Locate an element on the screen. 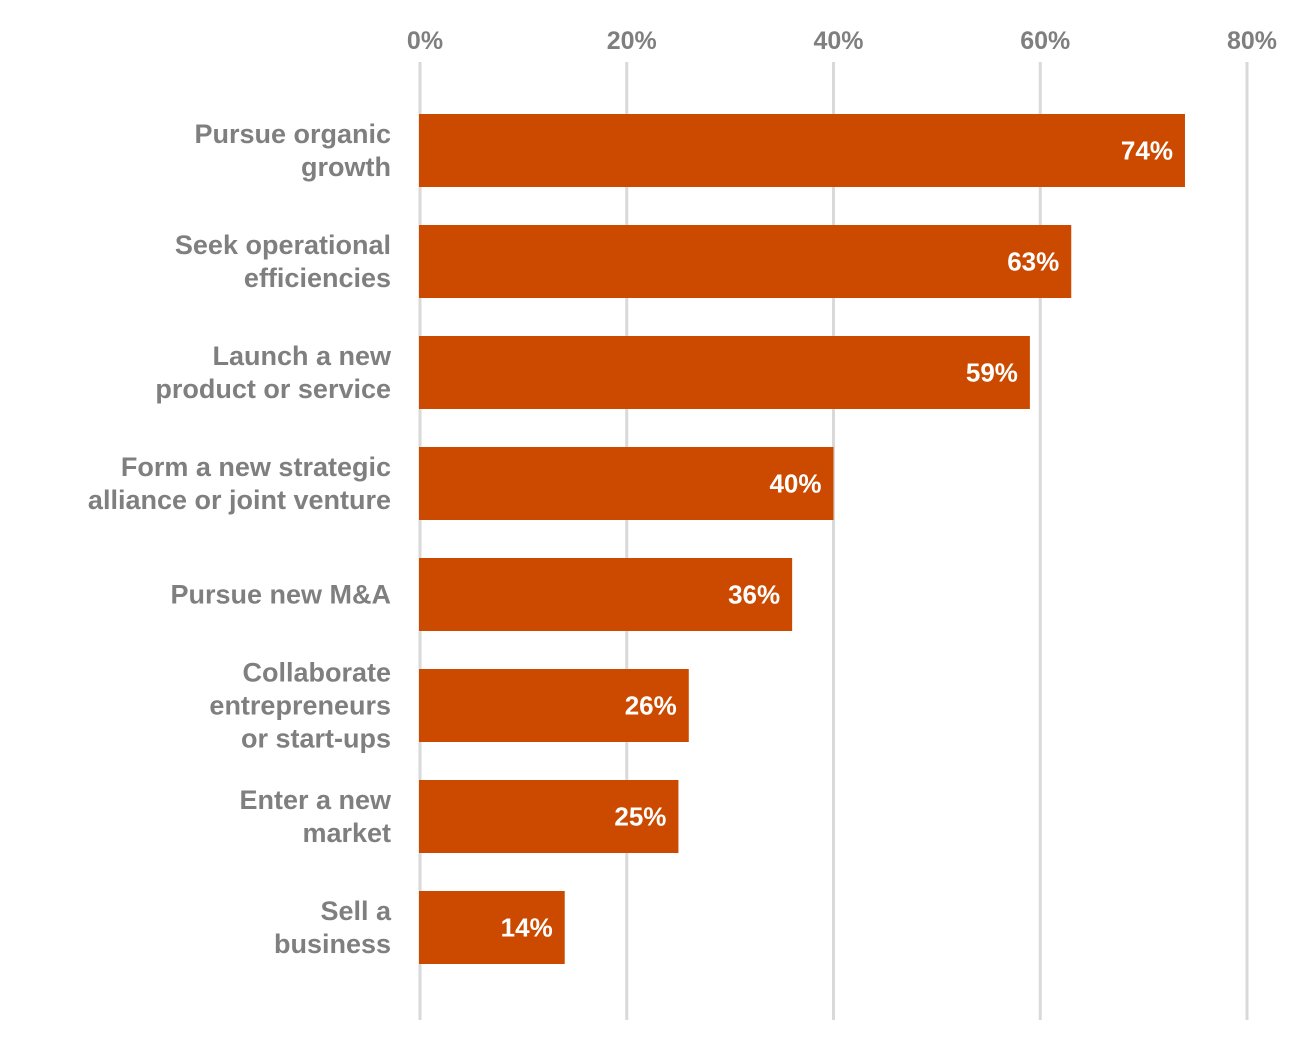  category-label-line: Seek operational is located at coordinates (283, 245).